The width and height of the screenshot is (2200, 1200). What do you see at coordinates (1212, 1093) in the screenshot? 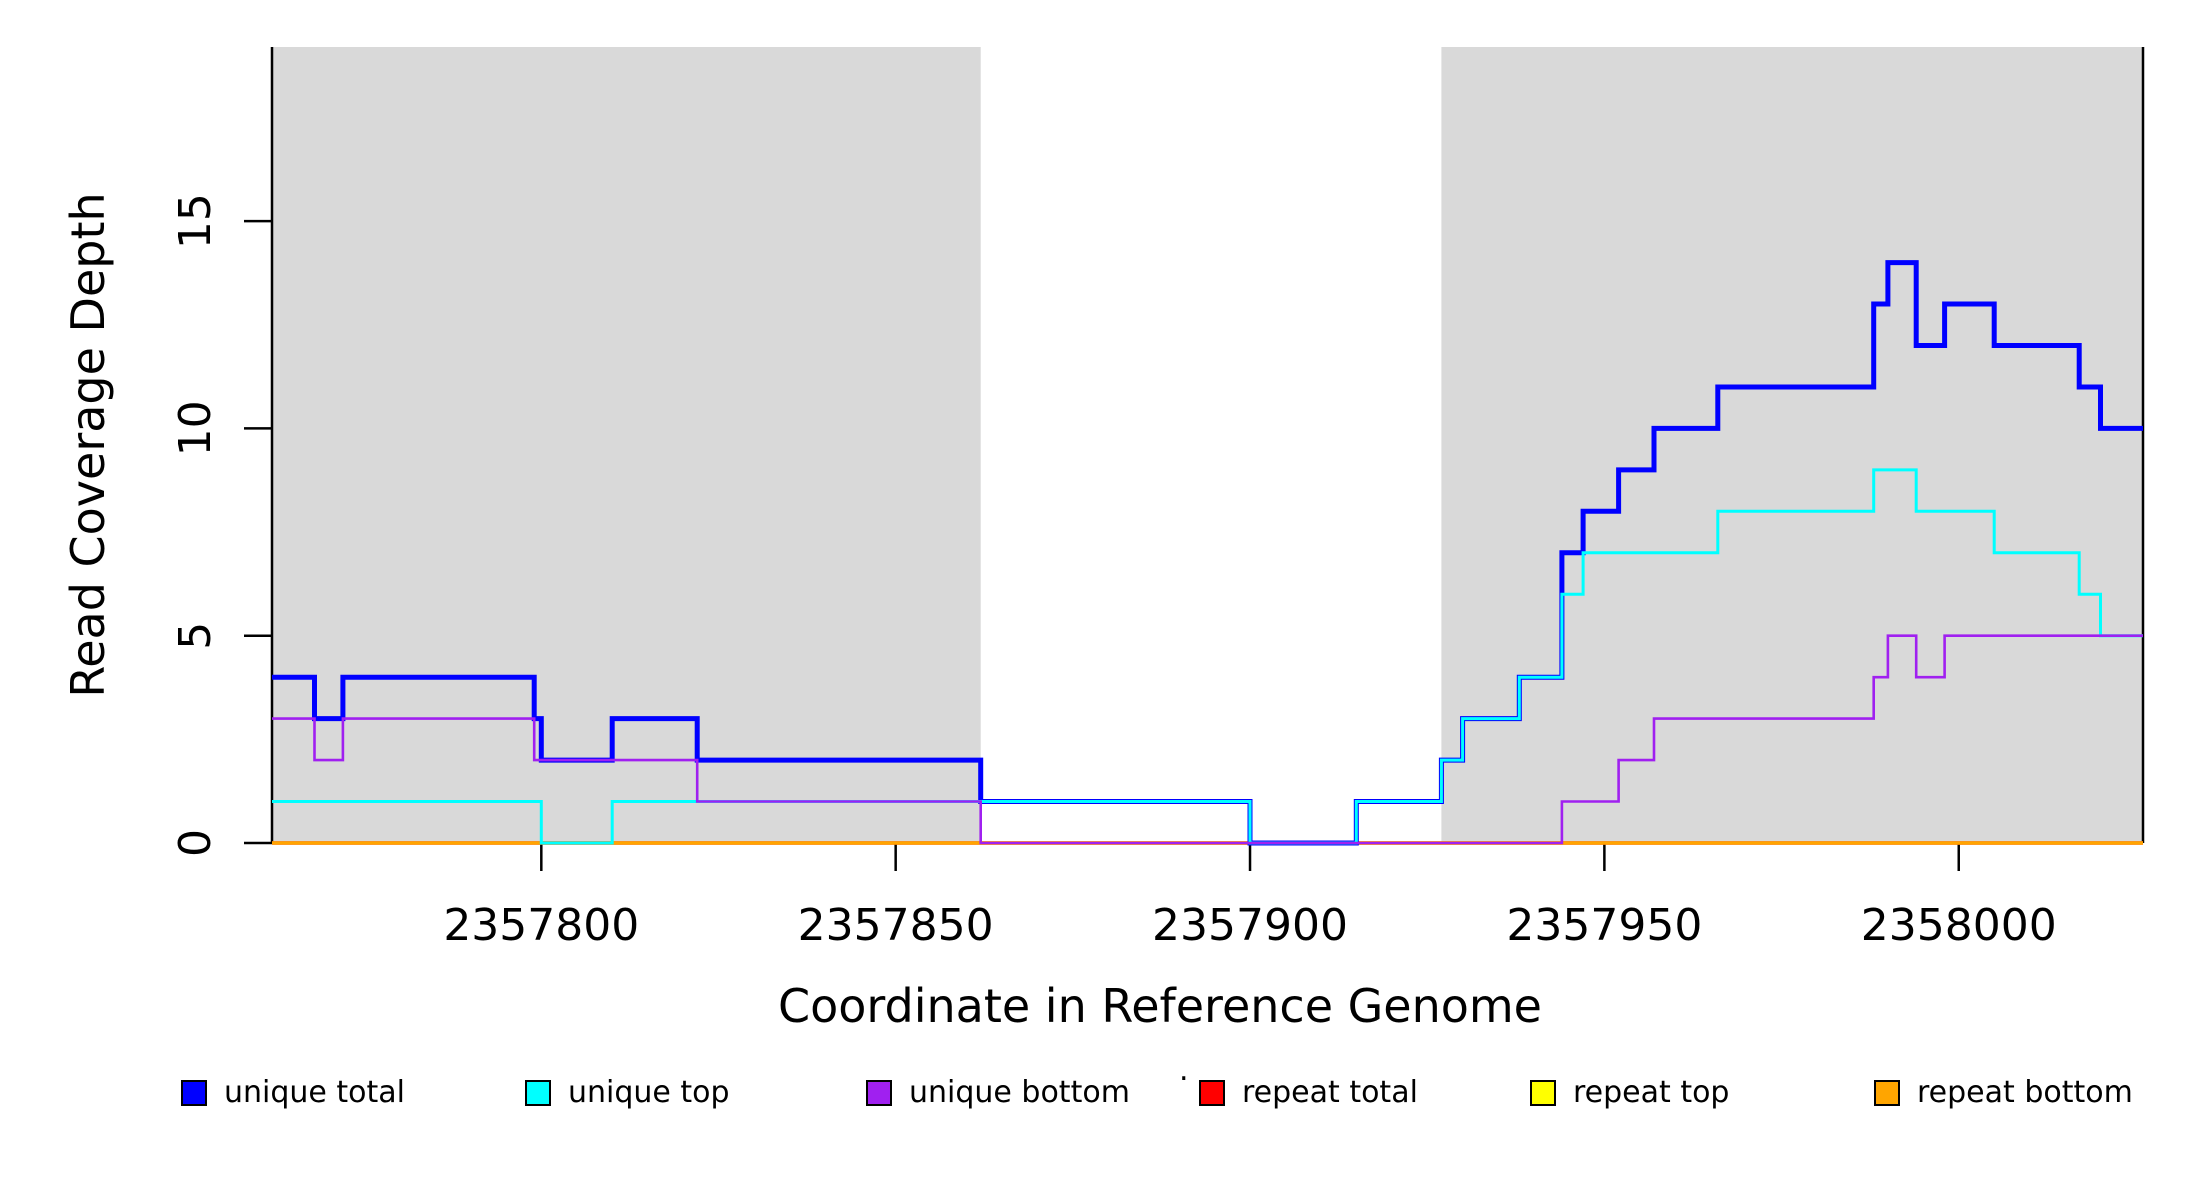
I see `legend-swatch-repeat-total` at bounding box center [1212, 1093].